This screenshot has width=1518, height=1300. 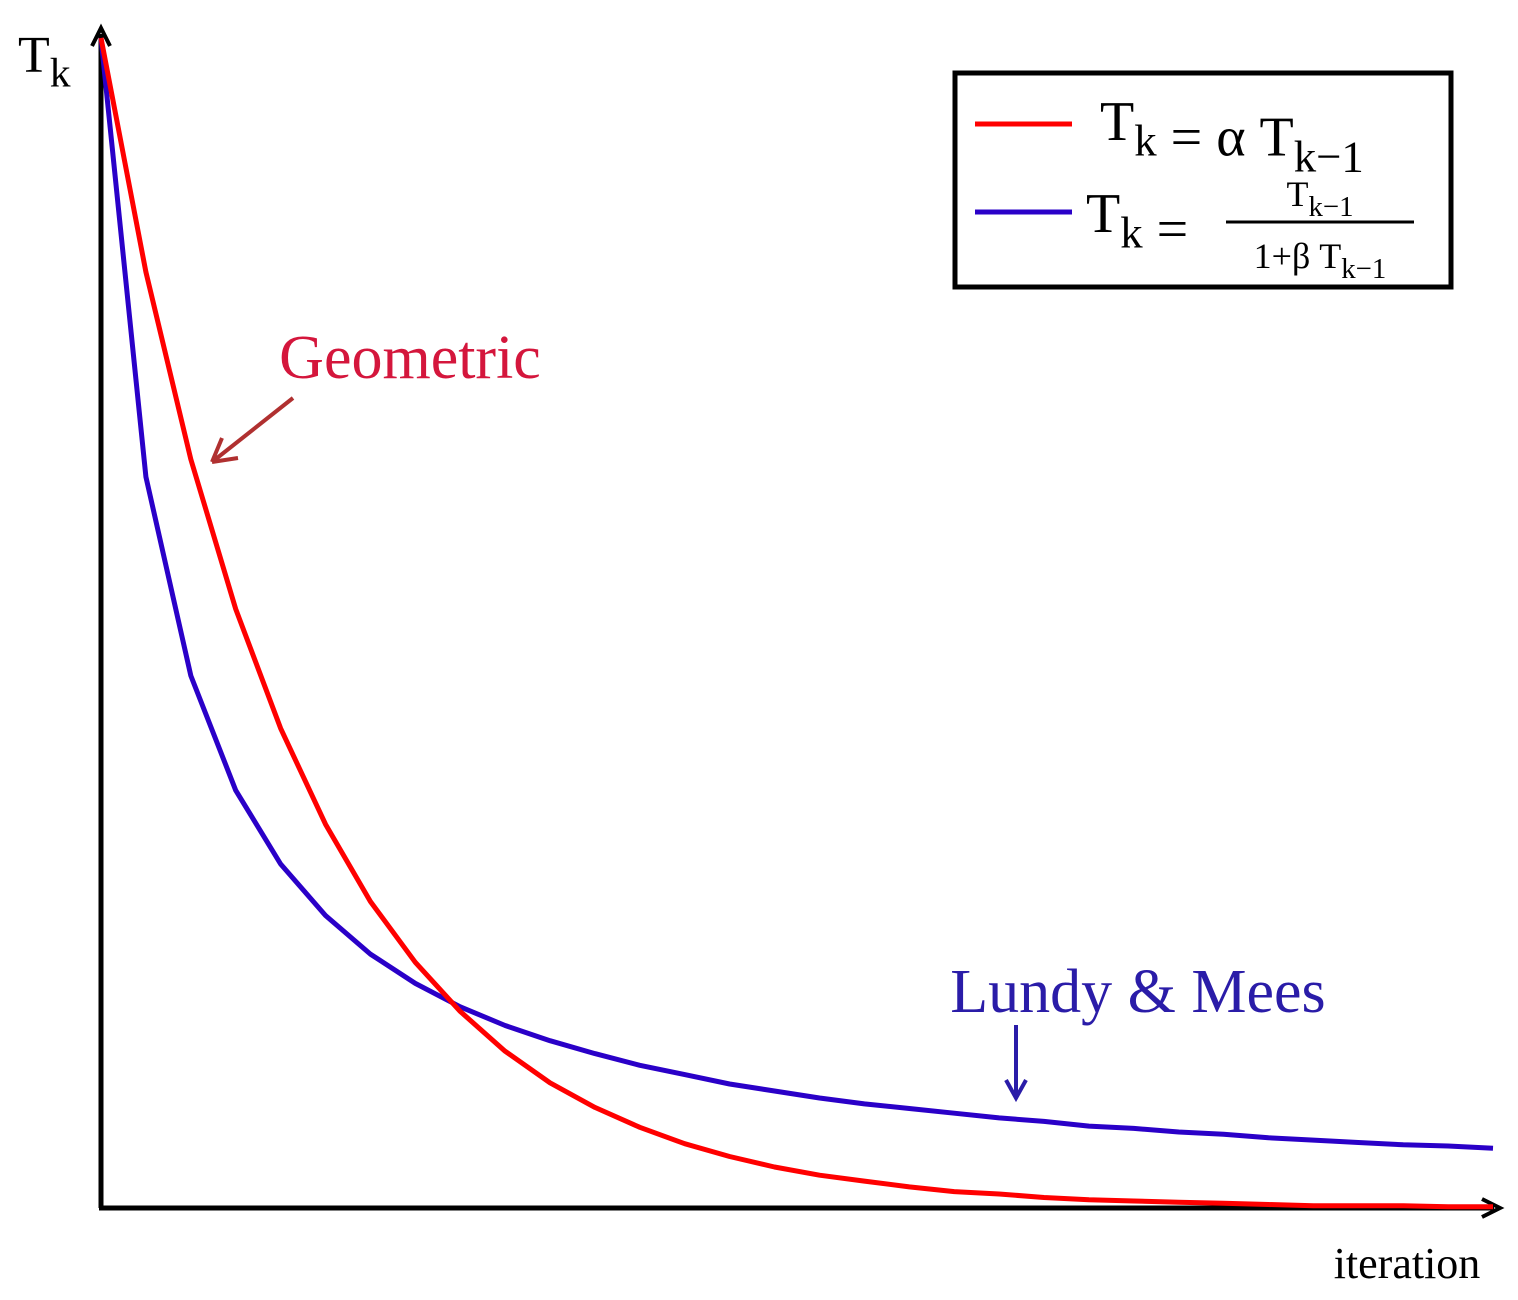 I want to click on annotation: Geometric, so click(x=410, y=358).